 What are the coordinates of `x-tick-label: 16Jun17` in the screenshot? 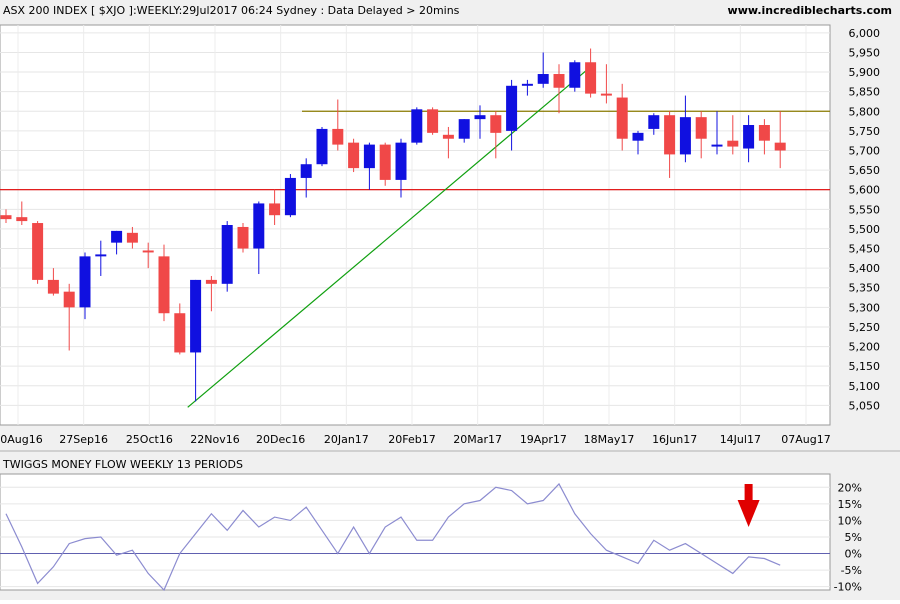 It's located at (674, 439).